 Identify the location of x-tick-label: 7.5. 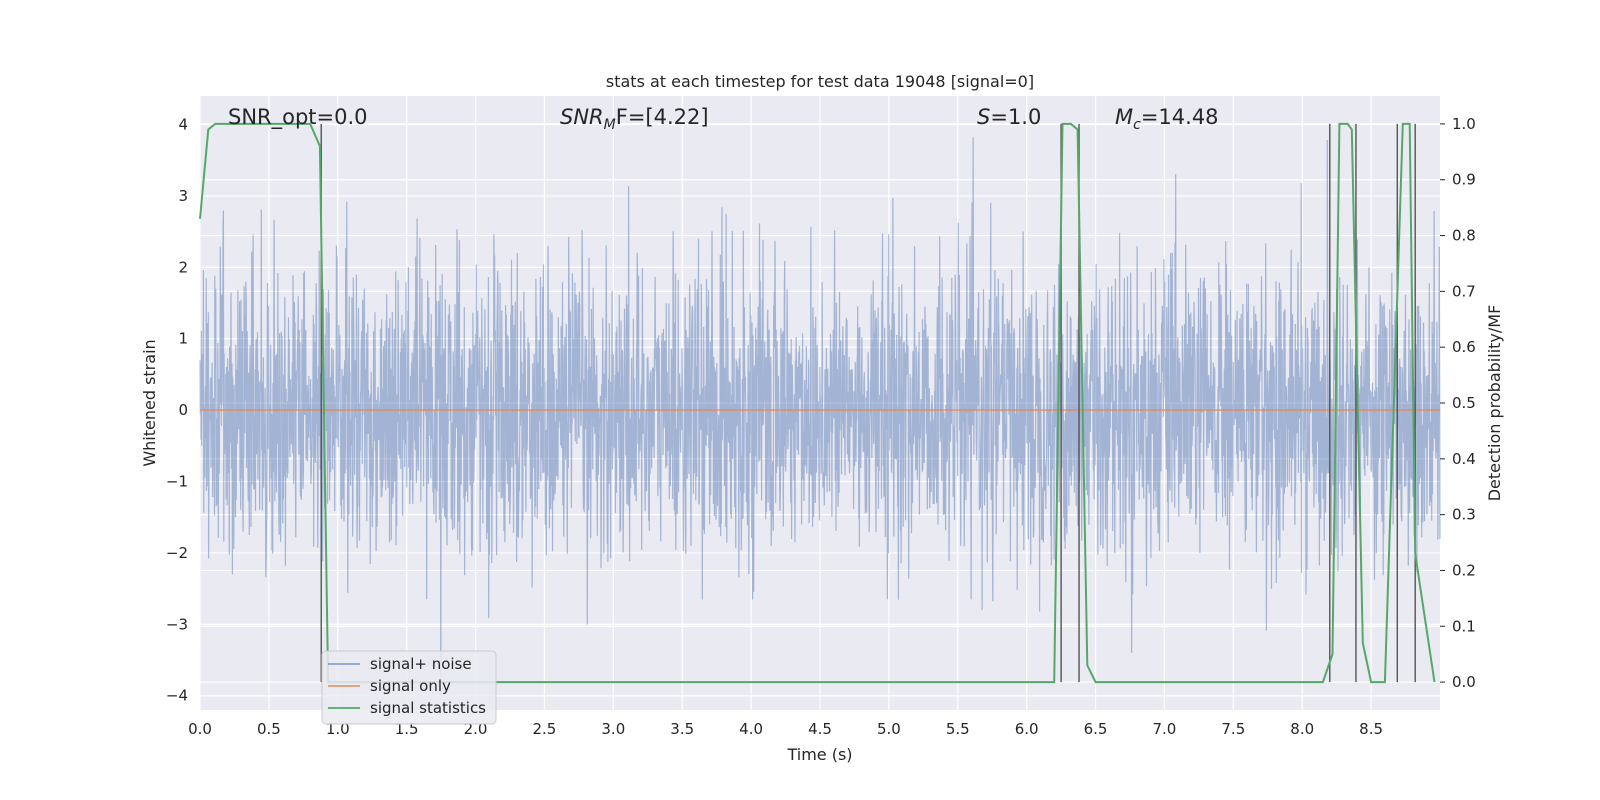
(1233, 729).